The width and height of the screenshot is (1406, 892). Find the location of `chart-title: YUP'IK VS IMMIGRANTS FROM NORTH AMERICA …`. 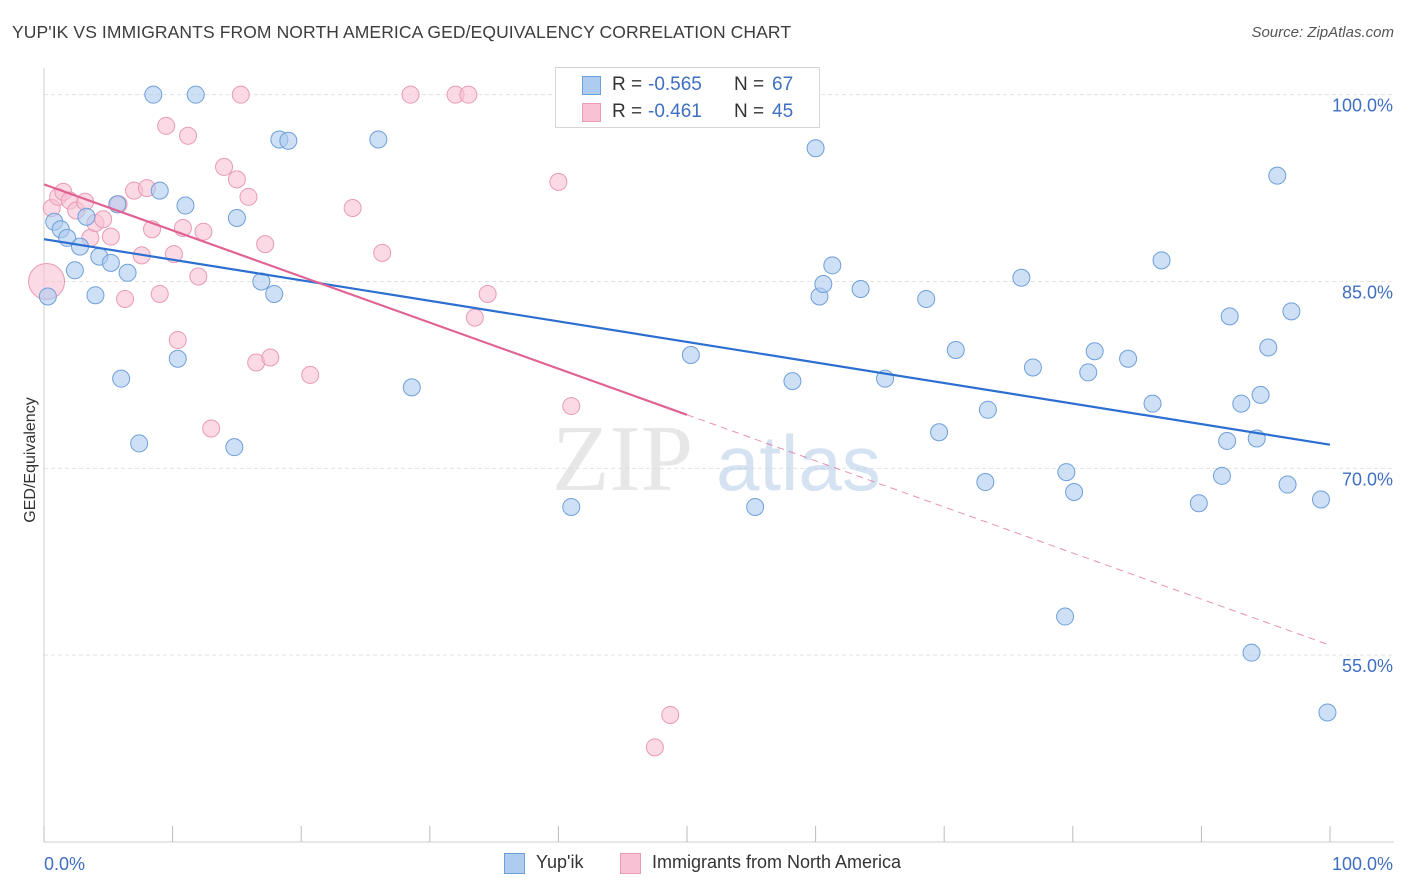

chart-title: YUP'IK VS IMMIGRANTS FROM NORTH AMERICA … is located at coordinates (402, 32).